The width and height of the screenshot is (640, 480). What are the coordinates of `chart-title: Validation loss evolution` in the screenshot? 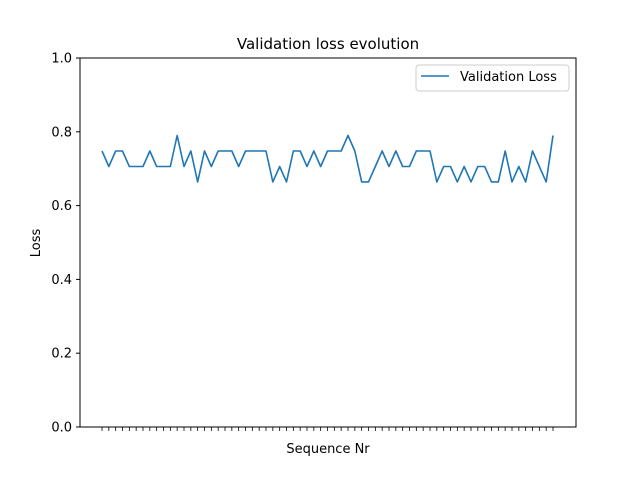 It's located at (328, 44).